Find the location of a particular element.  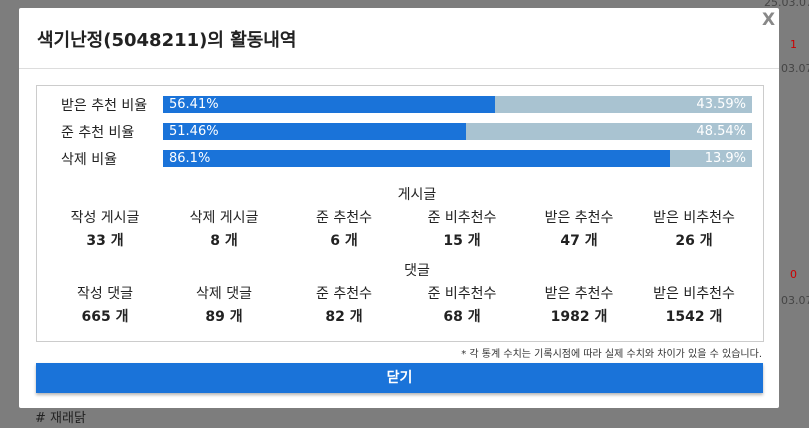

close-button: 닫기 is located at coordinates (399, 378).